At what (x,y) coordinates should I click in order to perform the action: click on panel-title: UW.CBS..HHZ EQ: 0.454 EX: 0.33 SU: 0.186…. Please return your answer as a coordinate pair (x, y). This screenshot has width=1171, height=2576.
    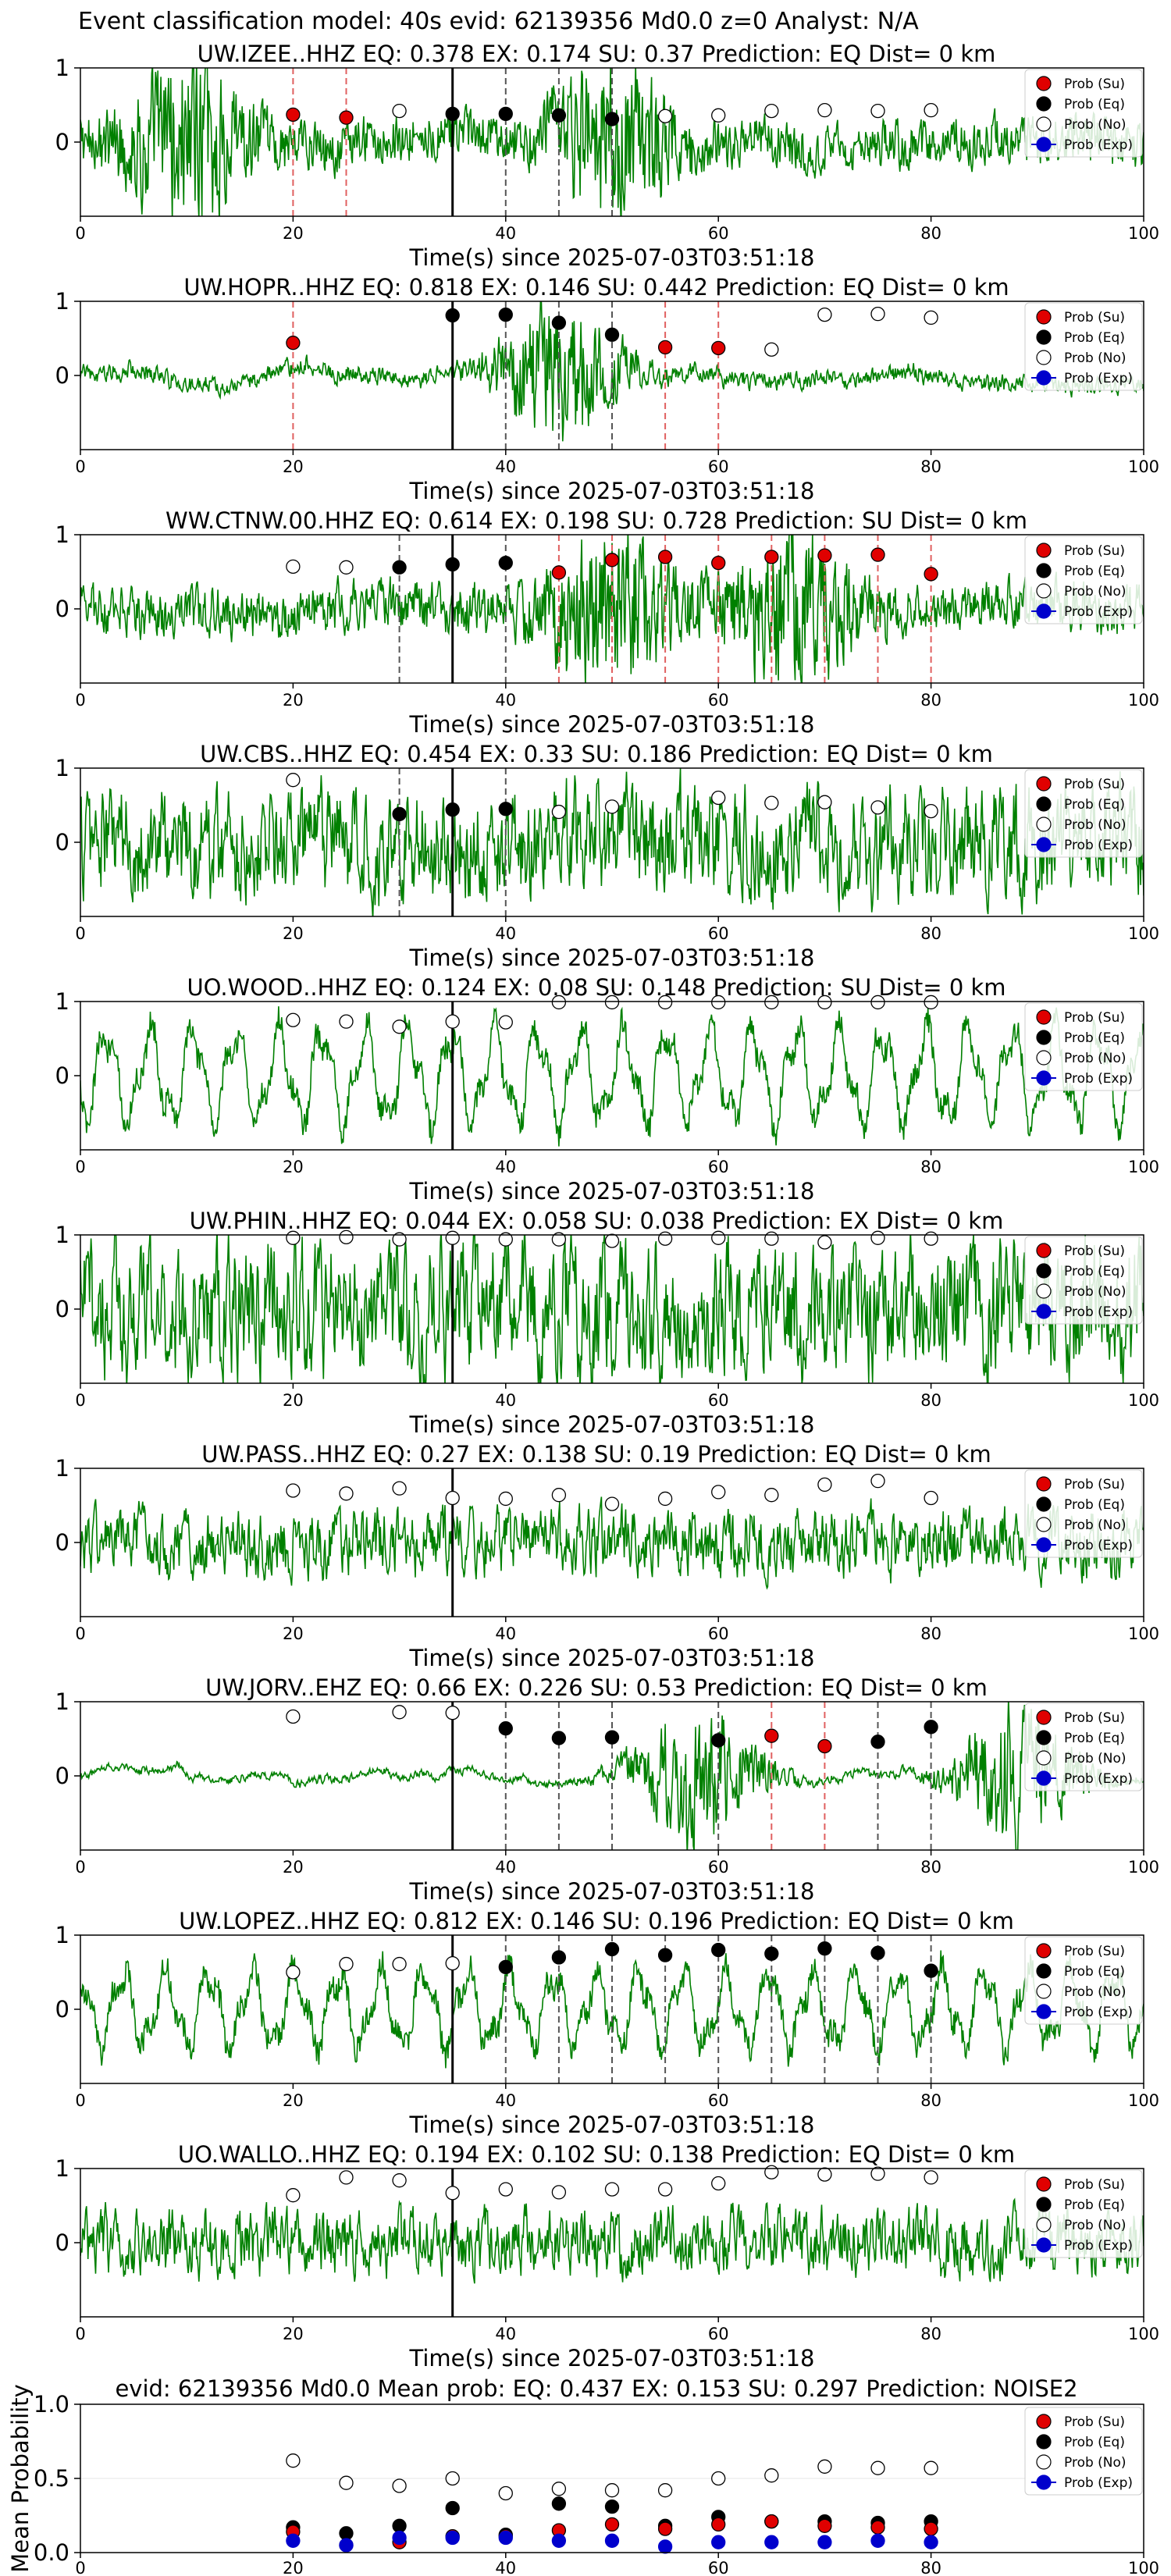
    Looking at the image, I should click on (596, 754).